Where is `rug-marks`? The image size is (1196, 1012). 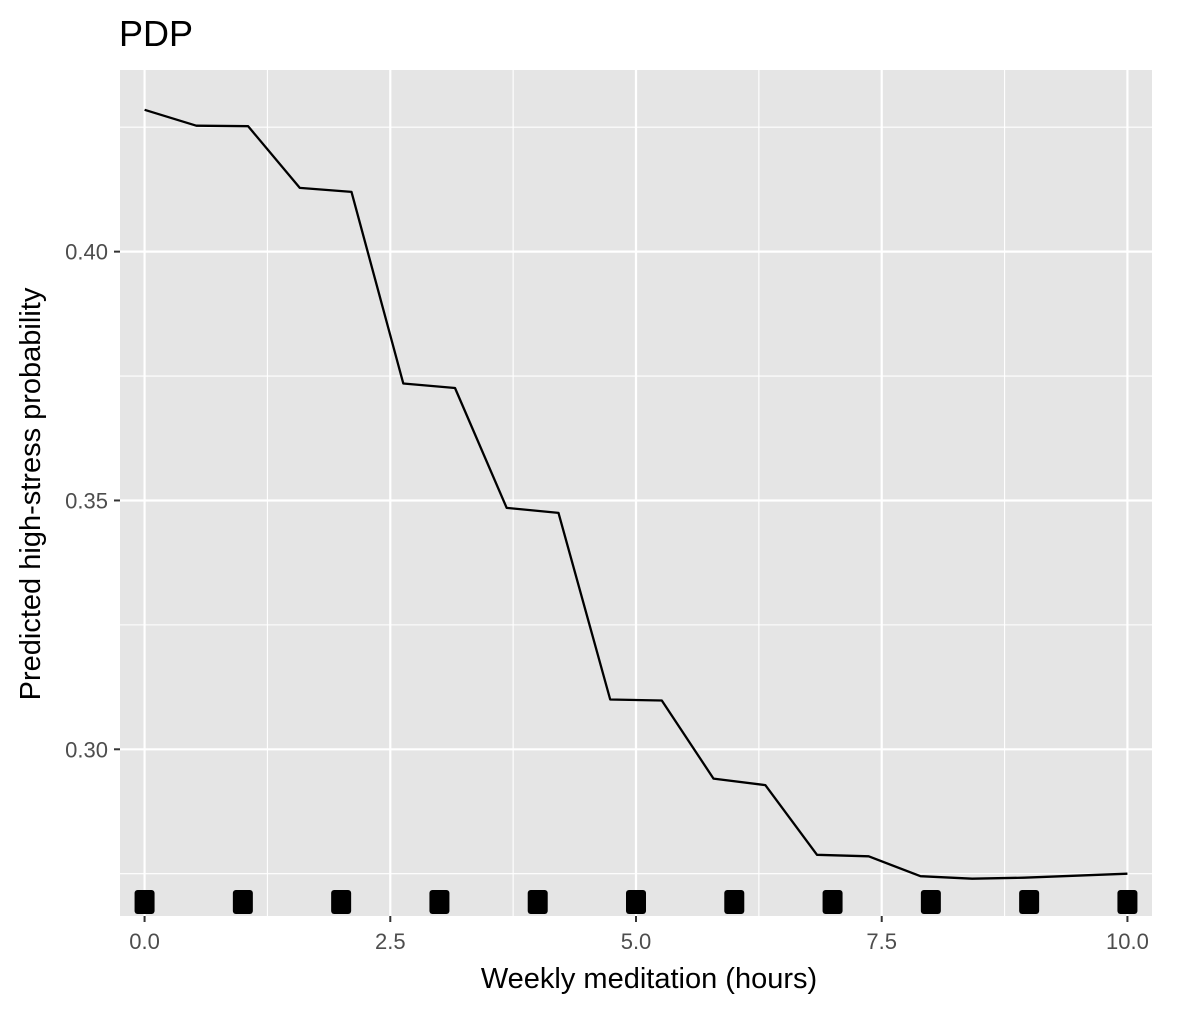 rug-marks is located at coordinates (636, 902).